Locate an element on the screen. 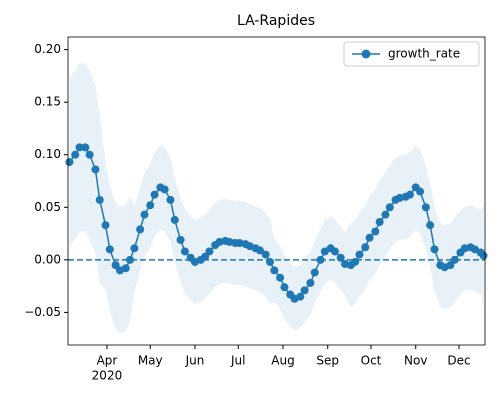  x-tick-label: Apr is located at coordinates (107, 361).